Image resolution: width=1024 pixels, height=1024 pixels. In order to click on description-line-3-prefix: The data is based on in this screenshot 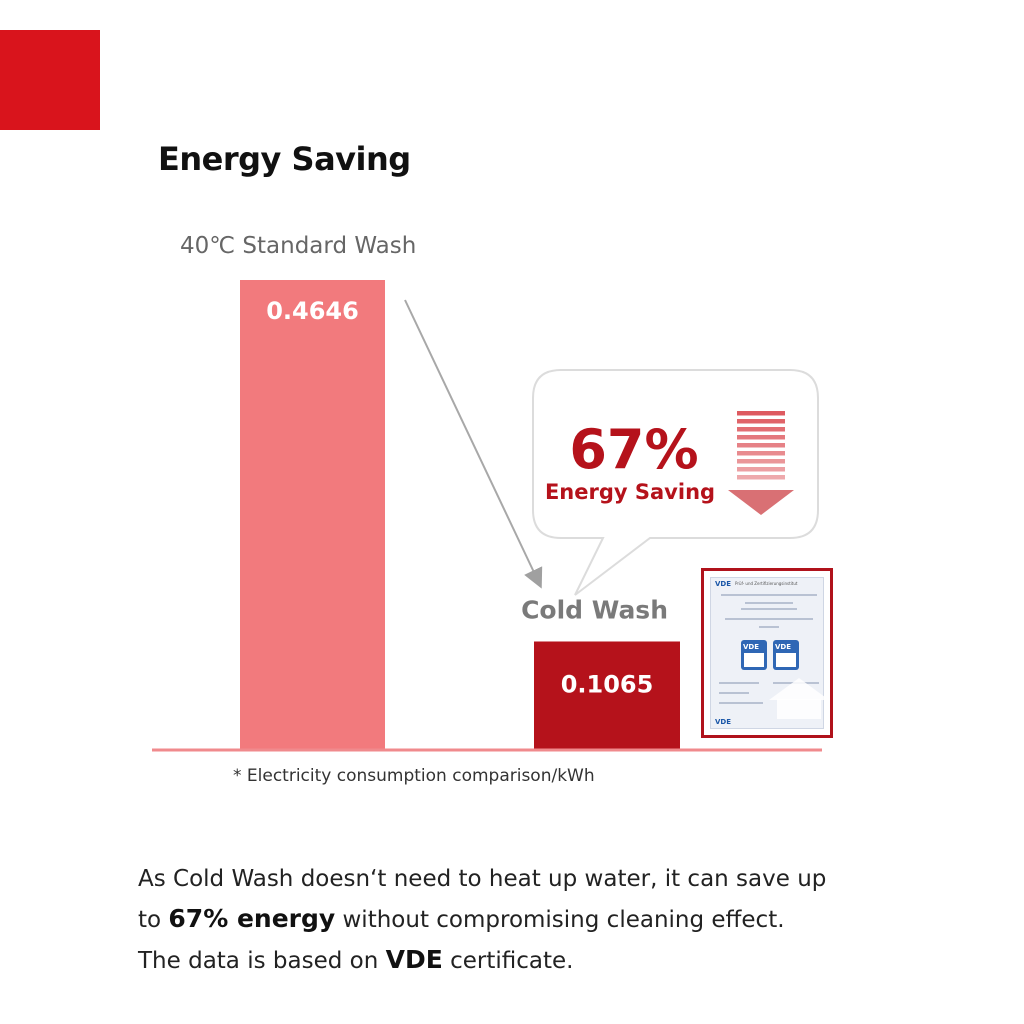, I will do `click(262, 961)`.